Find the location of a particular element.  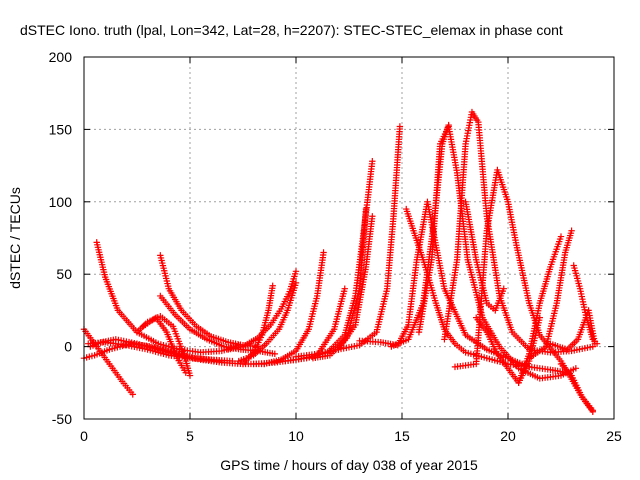

x-tick-label: 5 is located at coordinates (190, 436).